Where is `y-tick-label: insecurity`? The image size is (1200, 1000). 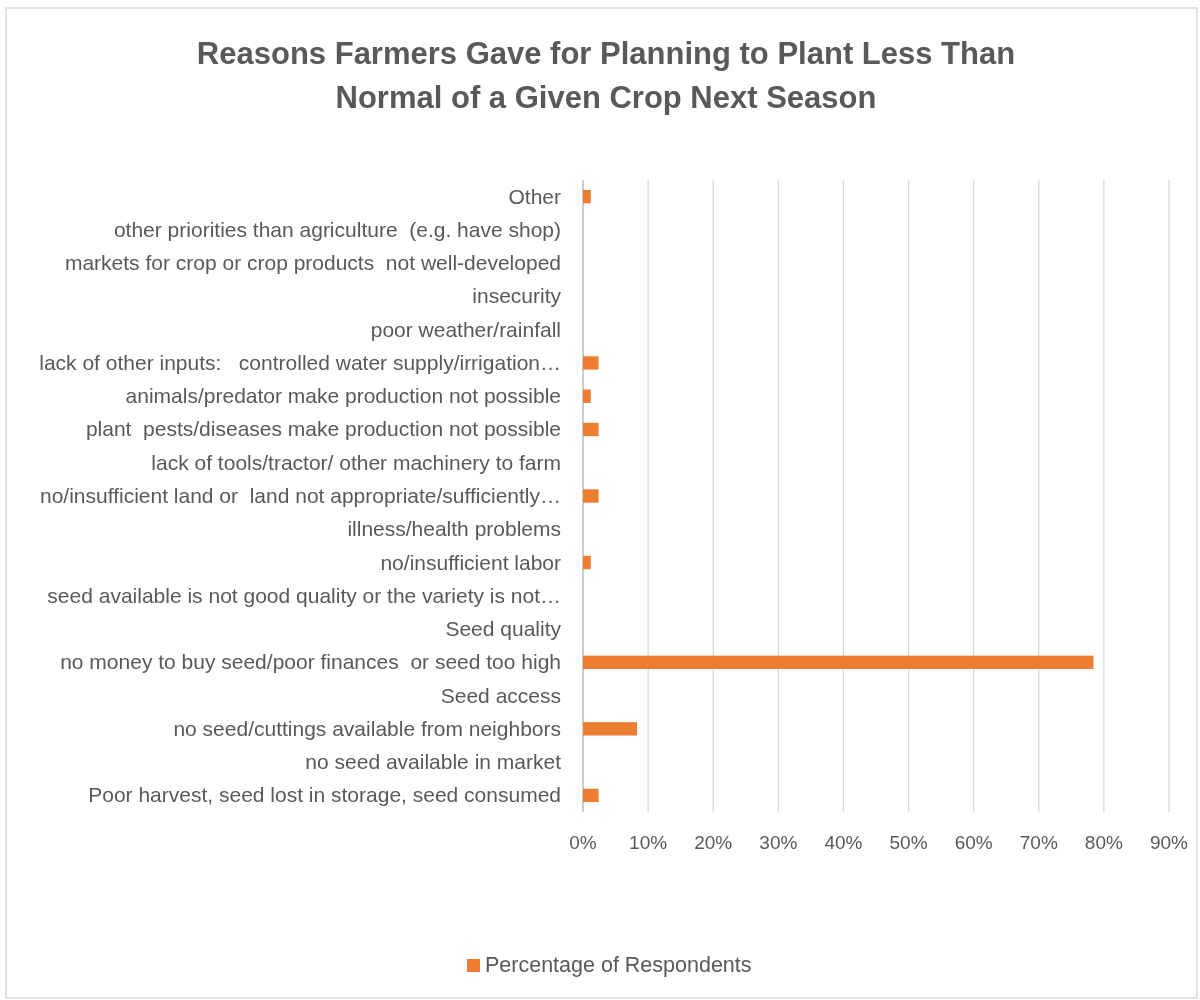 y-tick-label: insecurity is located at coordinates (517, 296).